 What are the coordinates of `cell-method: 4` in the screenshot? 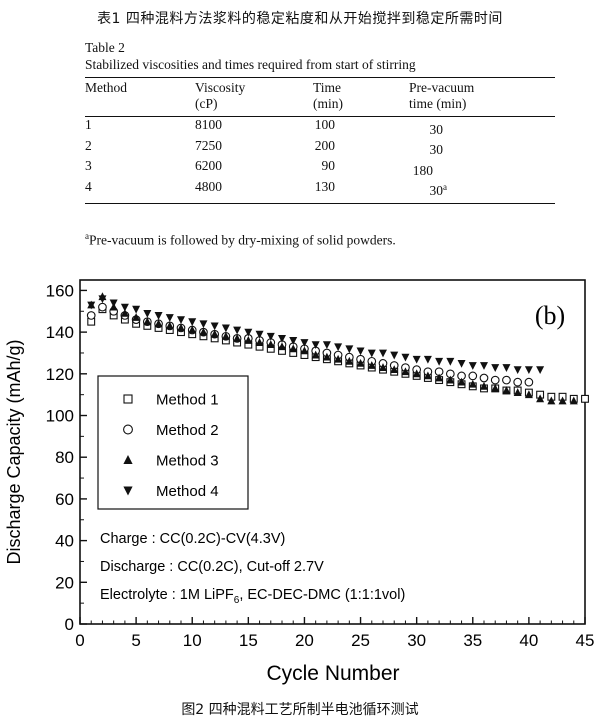 It's located at (88, 186).